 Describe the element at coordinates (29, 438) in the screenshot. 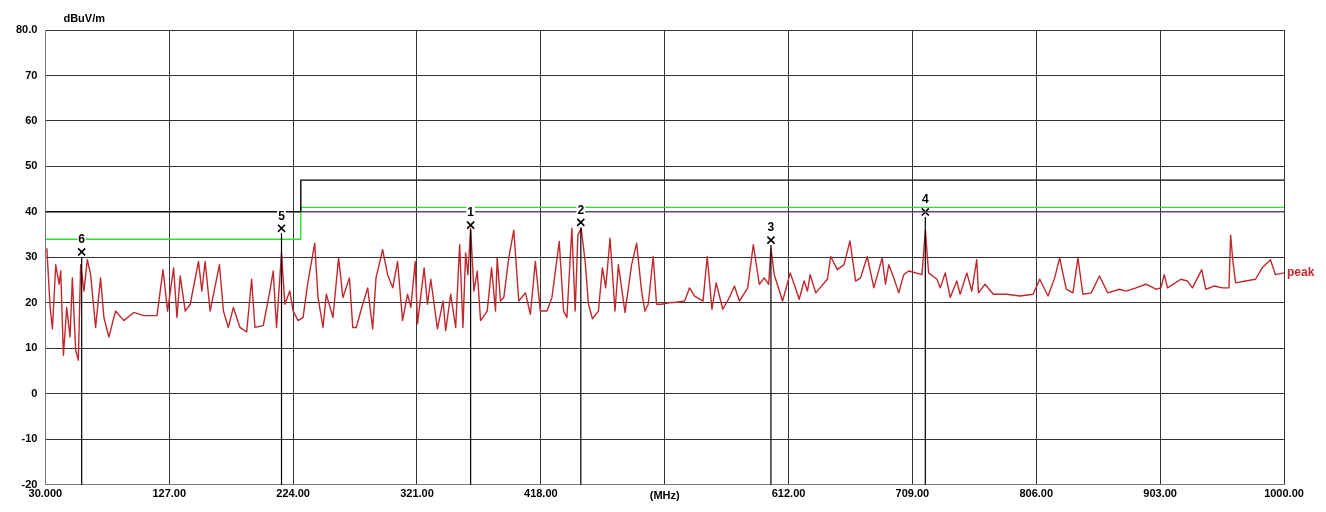

I see `y-tick-label: -10` at that location.